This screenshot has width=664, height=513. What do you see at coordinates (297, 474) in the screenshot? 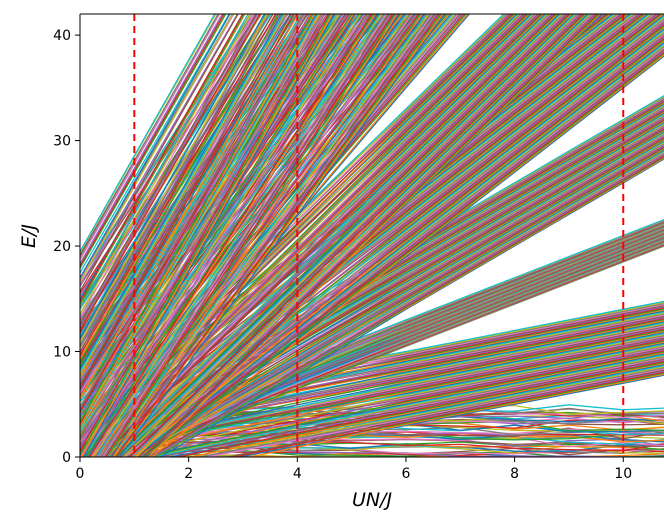
I see `x-tick-label: 4` at bounding box center [297, 474].